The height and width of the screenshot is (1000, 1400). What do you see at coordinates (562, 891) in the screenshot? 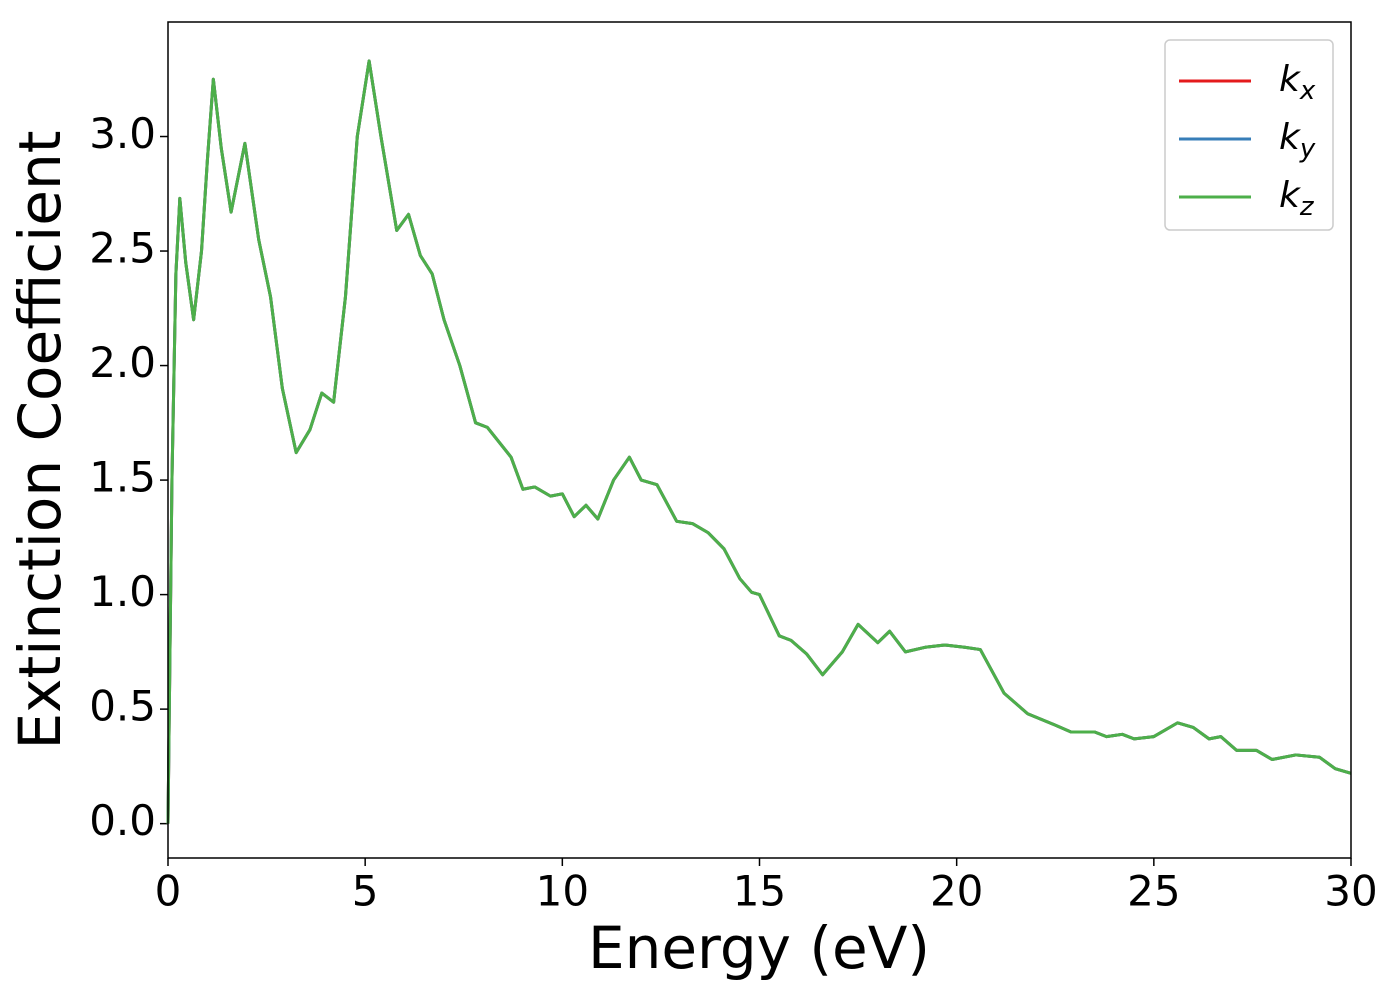
I see `x-tick-label: 10` at bounding box center [562, 891].